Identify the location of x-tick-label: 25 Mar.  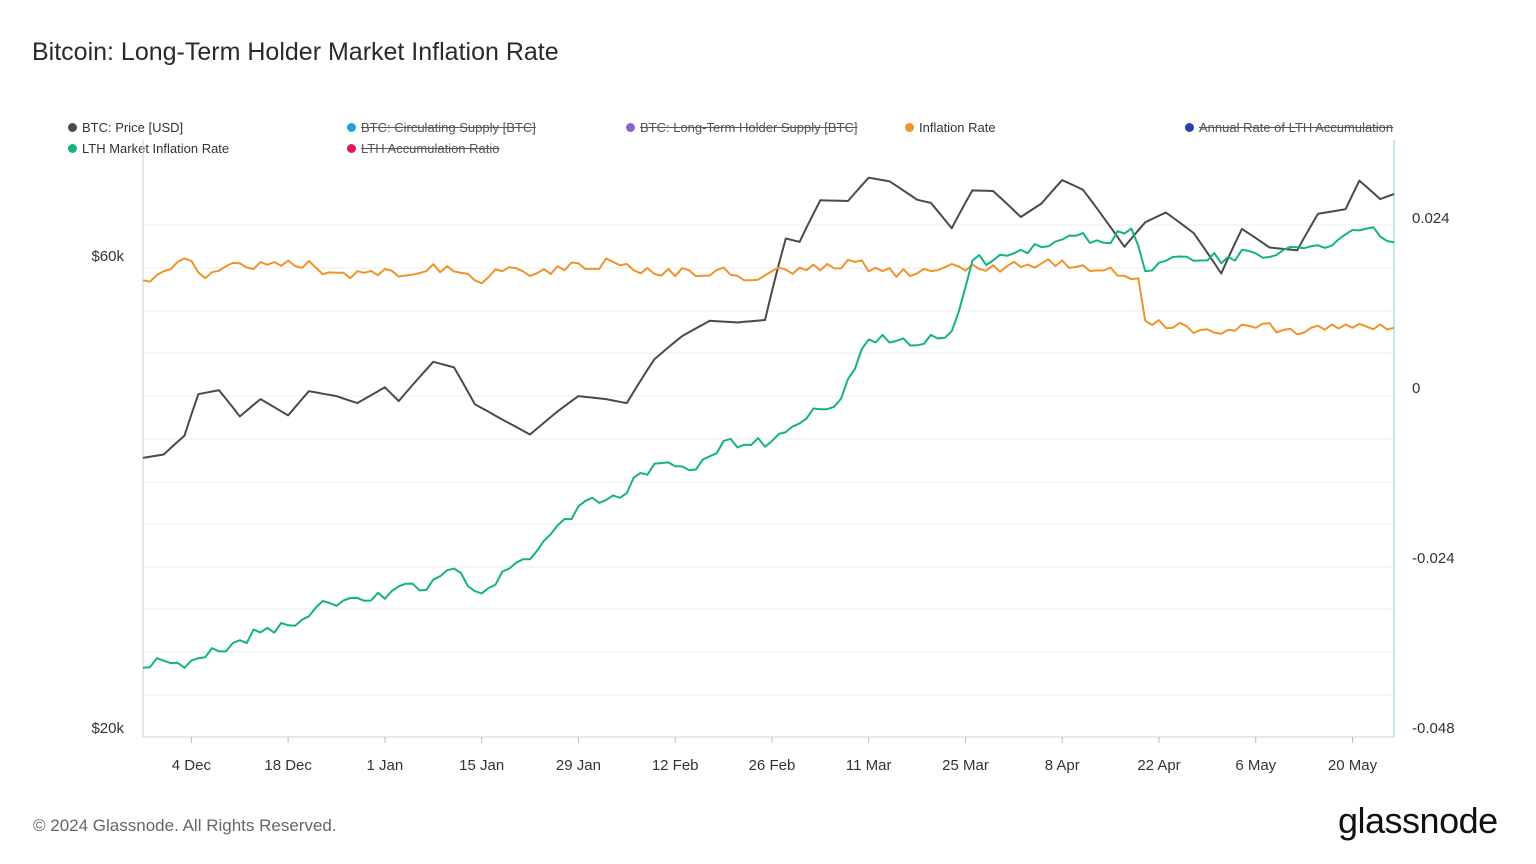
(965, 765).